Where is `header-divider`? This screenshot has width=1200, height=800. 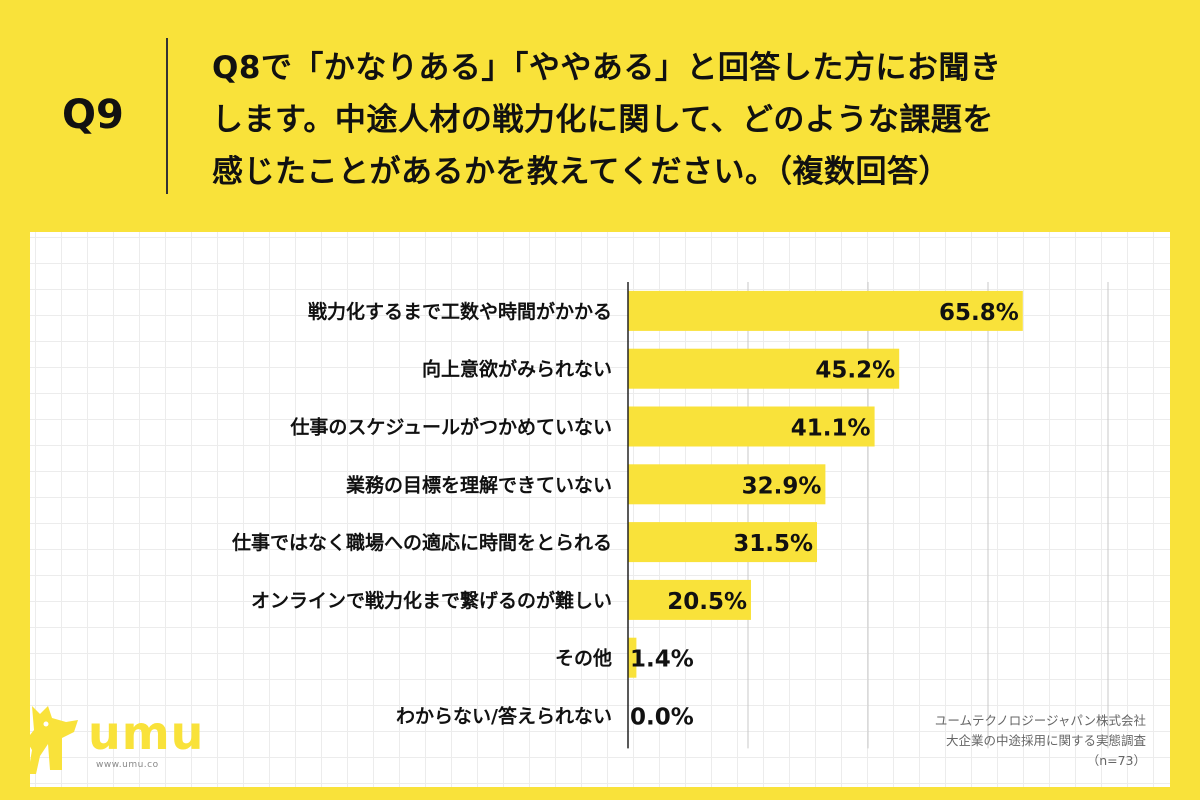
header-divider is located at coordinates (167, 116).